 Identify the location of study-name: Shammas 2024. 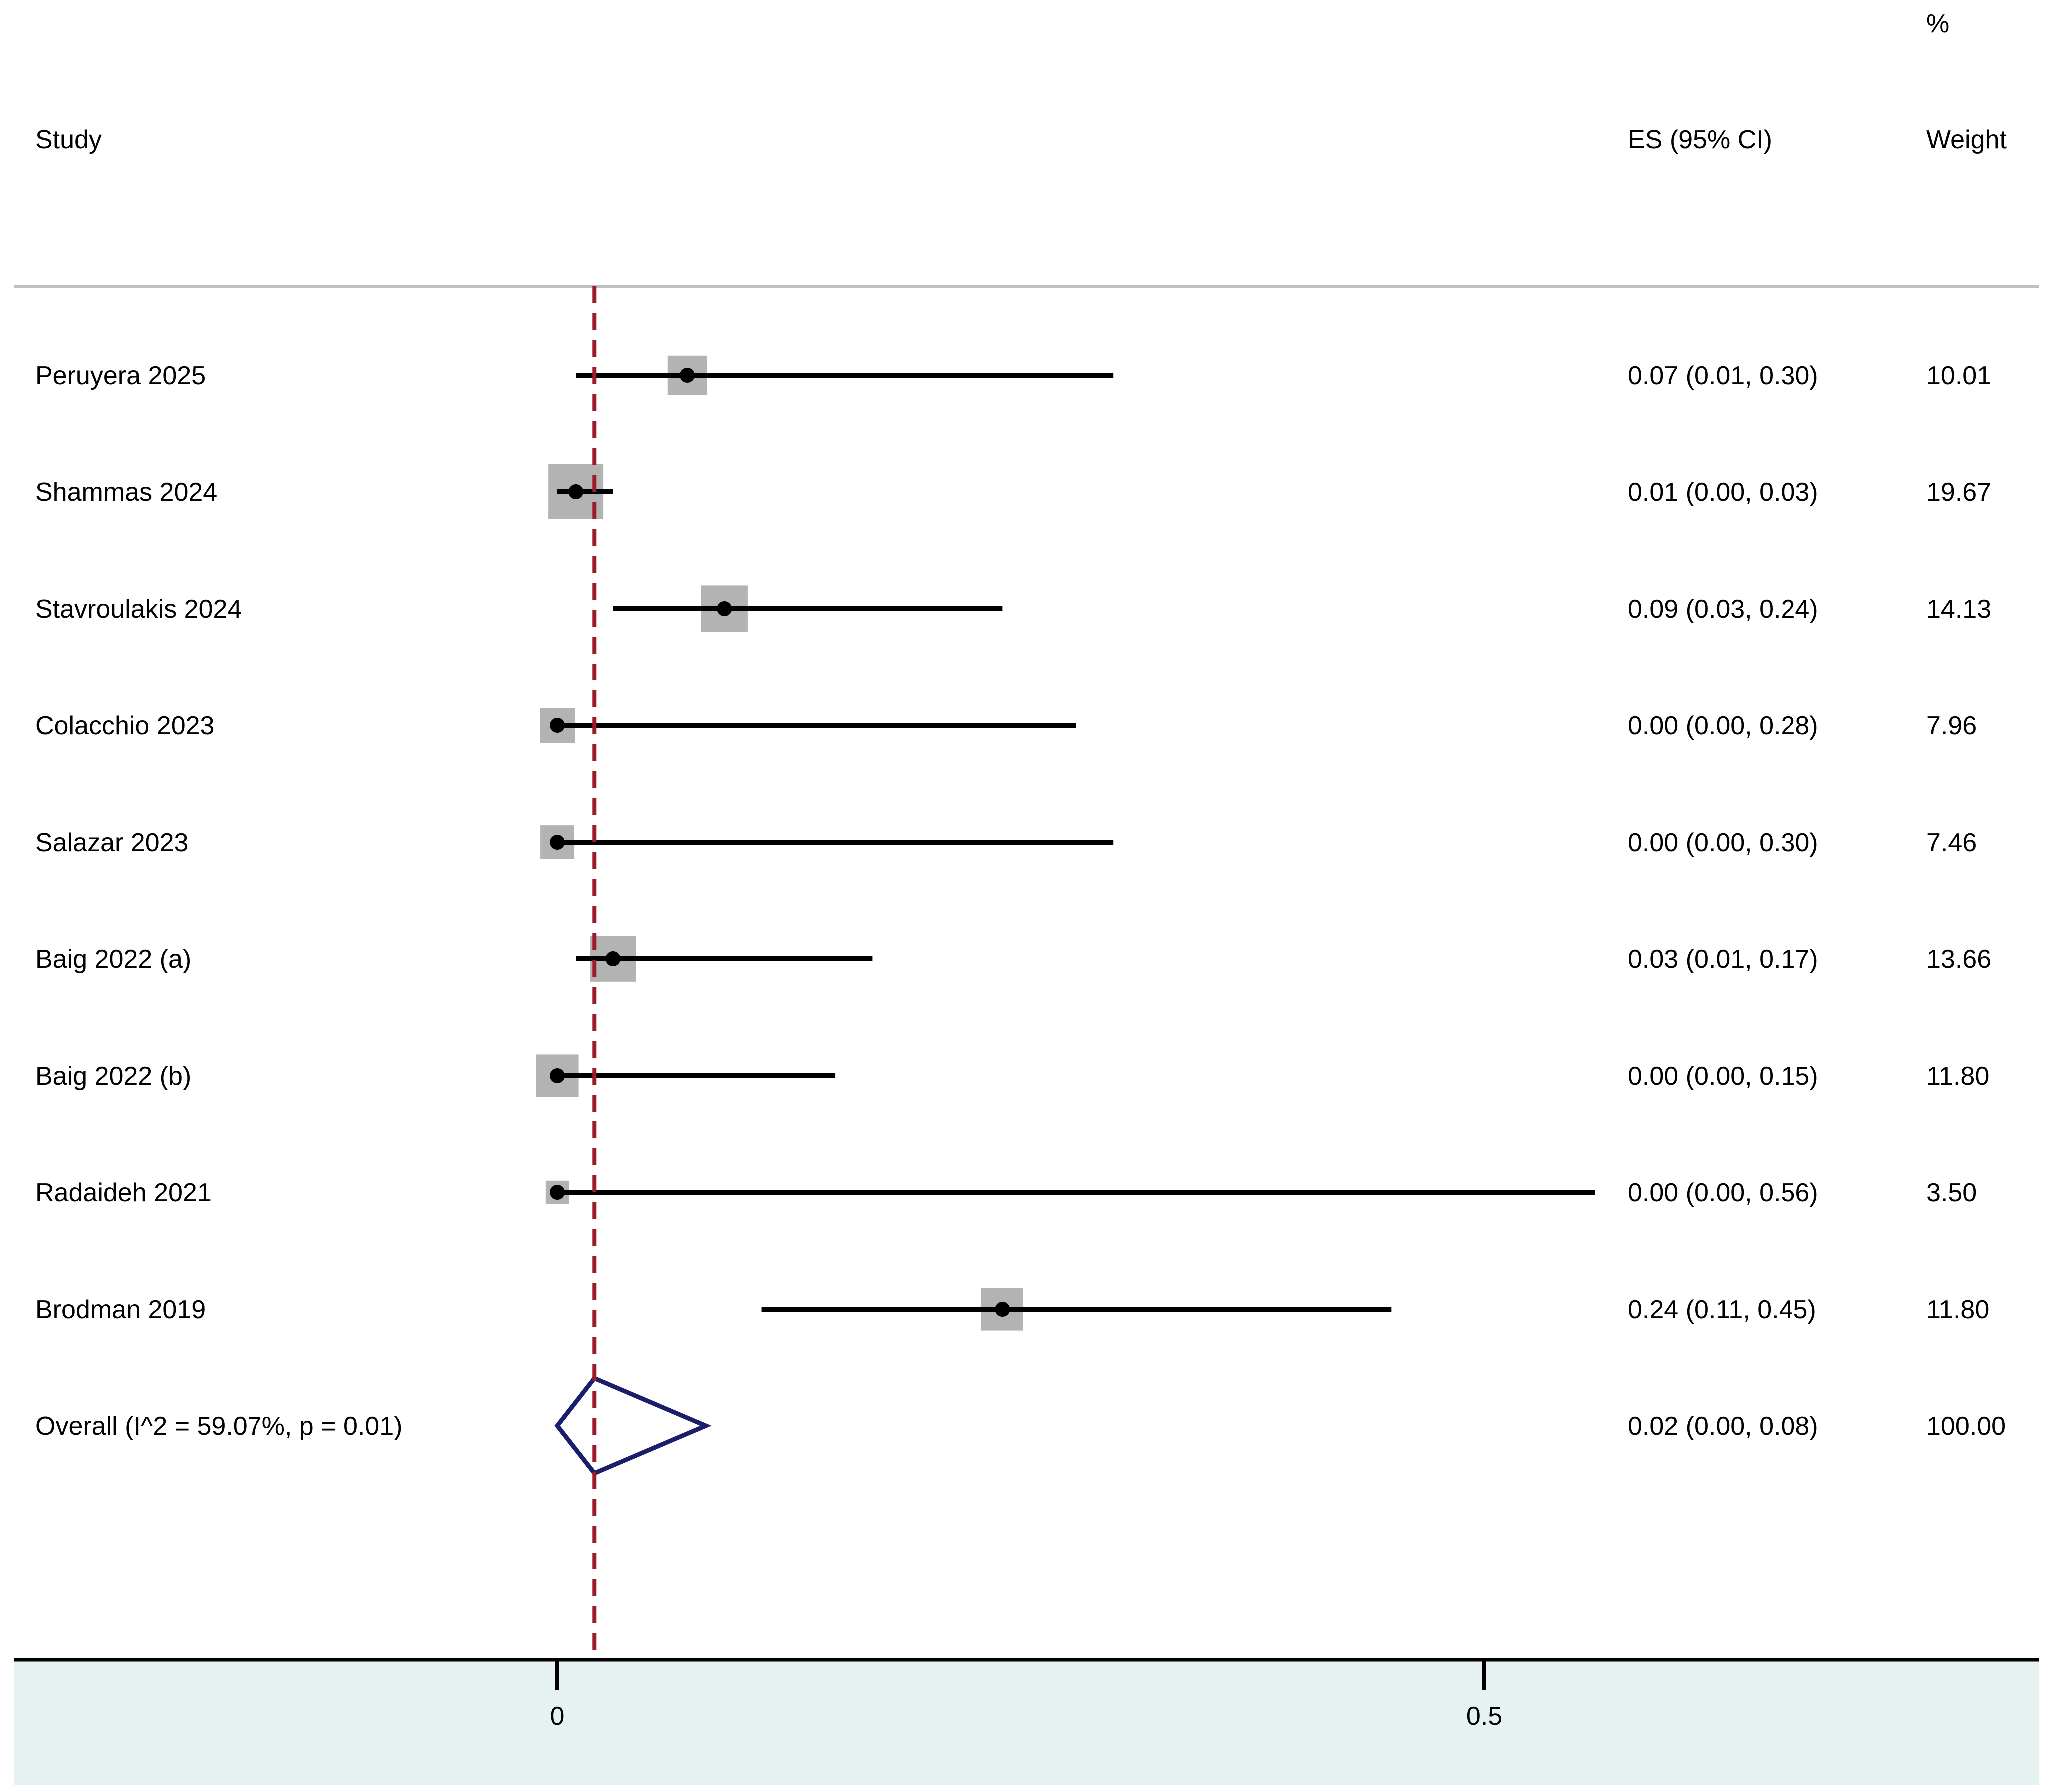
(126, 492).